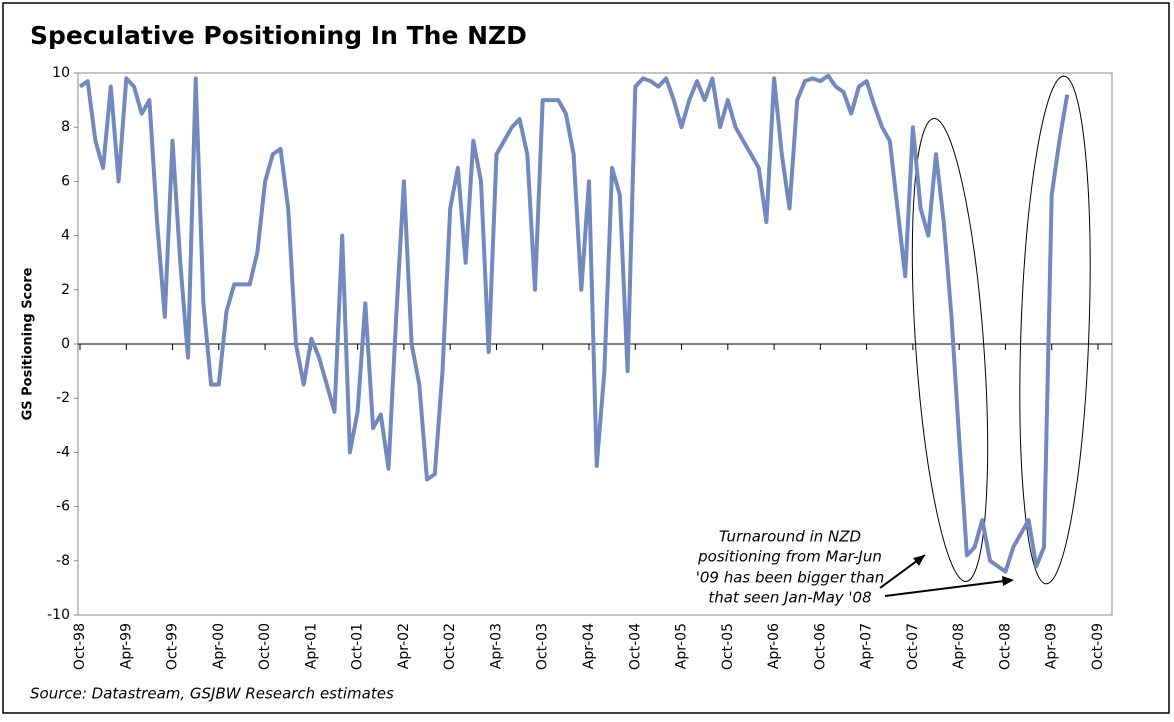 This screenshot has height=722, width=1174. I want to click on y-tick-label: -6, so click(63, 507).